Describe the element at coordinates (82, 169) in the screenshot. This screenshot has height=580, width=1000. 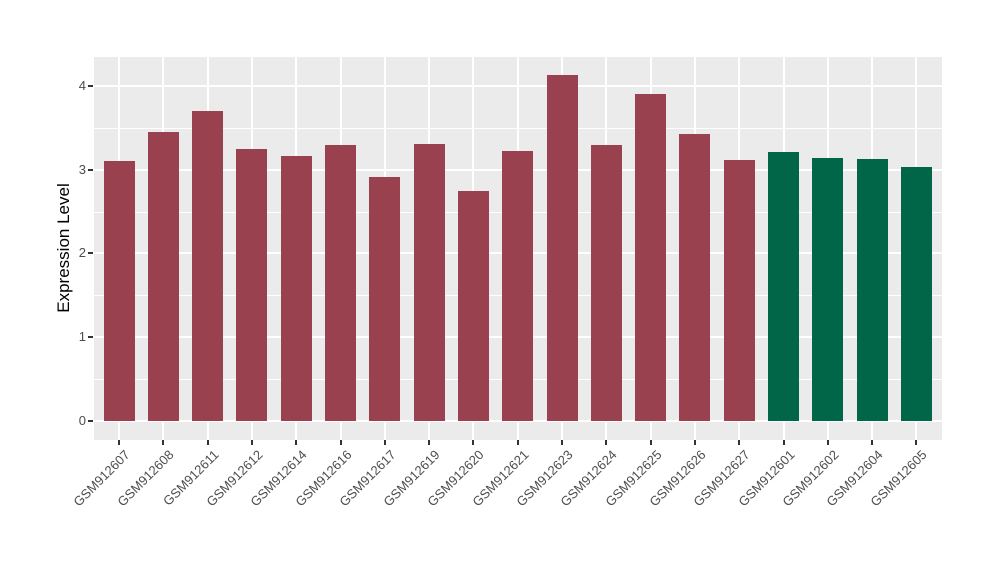
I see `y-tick-label: 3` at that location.